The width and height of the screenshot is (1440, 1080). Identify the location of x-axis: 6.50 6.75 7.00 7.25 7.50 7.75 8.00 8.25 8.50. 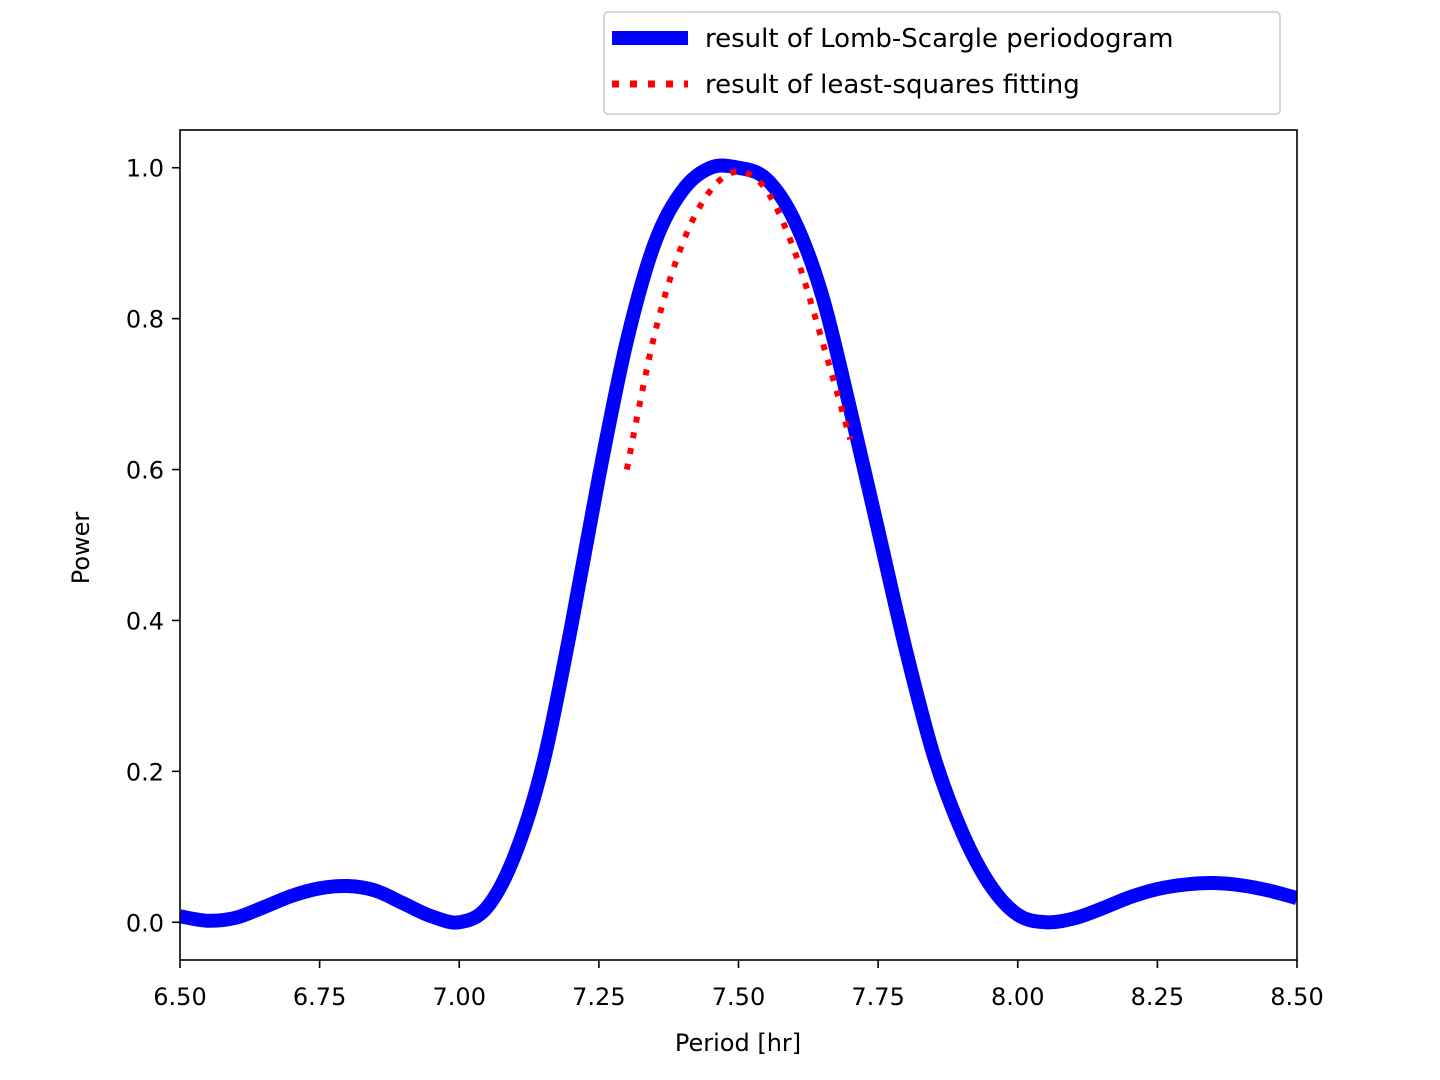
(738, 985).